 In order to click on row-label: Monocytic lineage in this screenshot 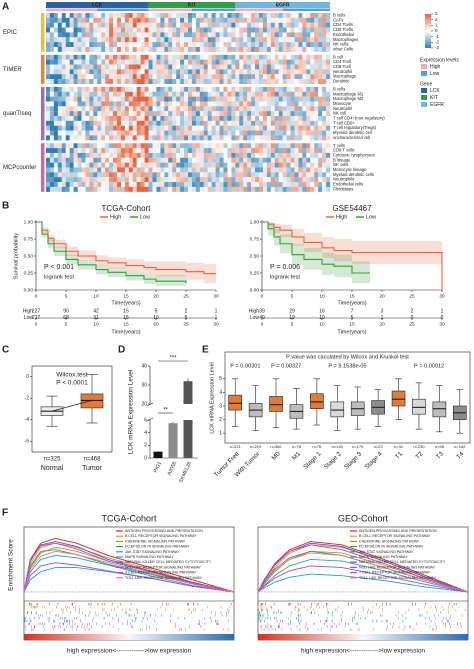, I will do `click(350, 169)`.